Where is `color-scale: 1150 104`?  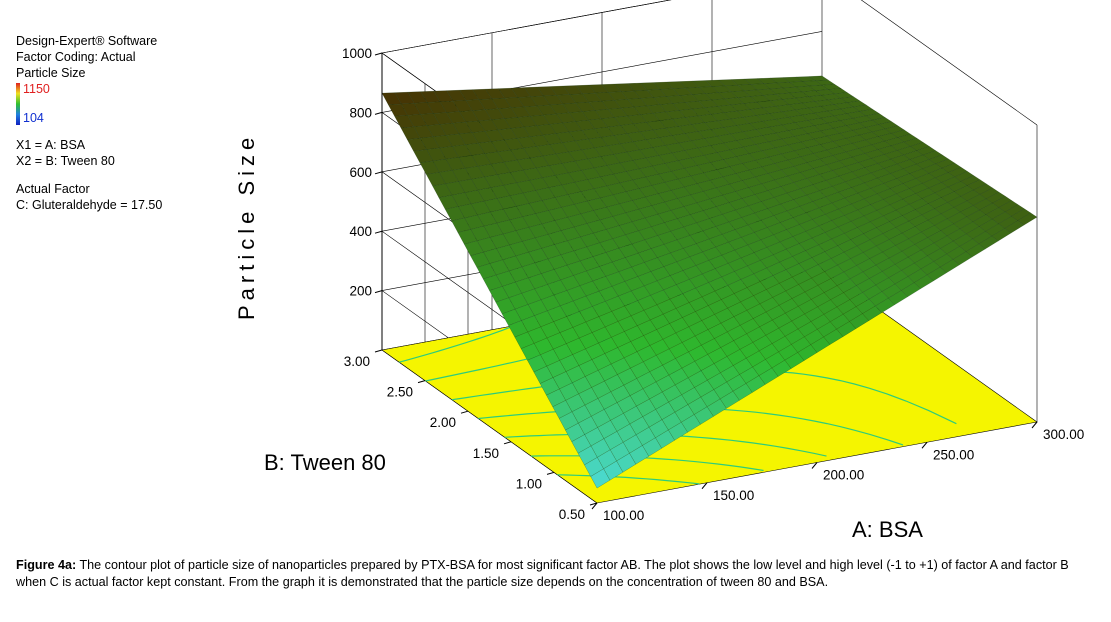
color-scale: 1150 104 is located at coordinates (89, 104).